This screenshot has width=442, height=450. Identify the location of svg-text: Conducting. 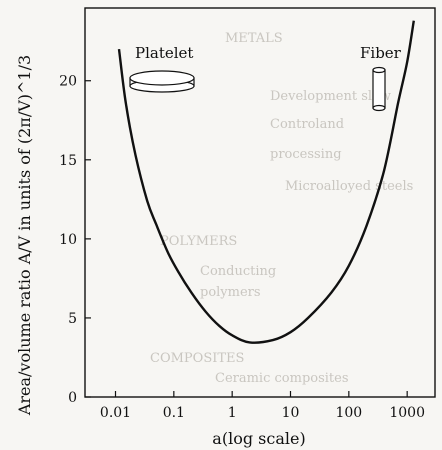
(238, 271).